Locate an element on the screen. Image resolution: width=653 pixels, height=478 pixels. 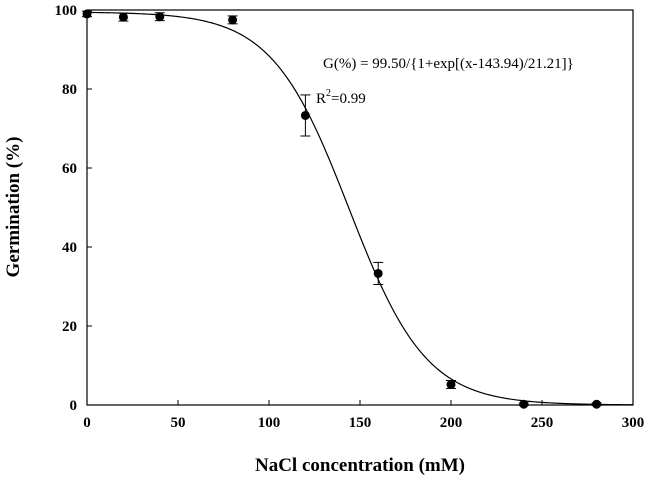
y-tick-label: 0 is located at coordinates (74, 406).